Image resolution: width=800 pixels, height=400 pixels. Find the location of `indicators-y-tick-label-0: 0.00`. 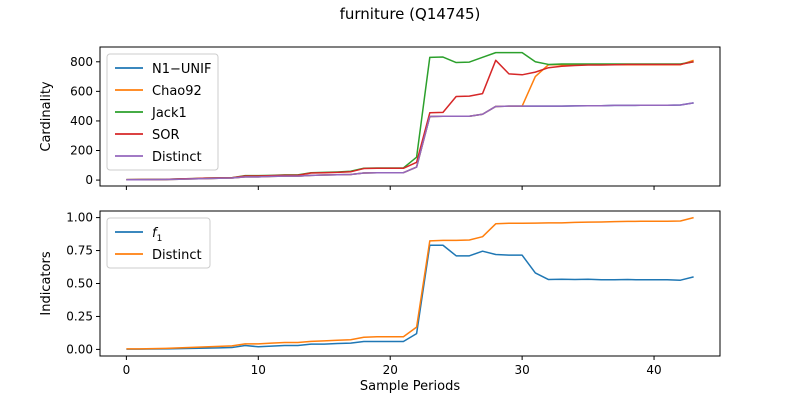

indicators-y-tick-label-0: 0.00 is located at coordinates (79, 349).